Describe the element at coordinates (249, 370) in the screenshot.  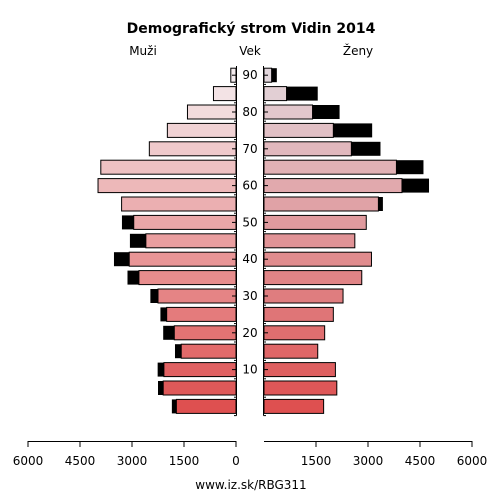
I see `age-tick-label-10: 10` at that location.